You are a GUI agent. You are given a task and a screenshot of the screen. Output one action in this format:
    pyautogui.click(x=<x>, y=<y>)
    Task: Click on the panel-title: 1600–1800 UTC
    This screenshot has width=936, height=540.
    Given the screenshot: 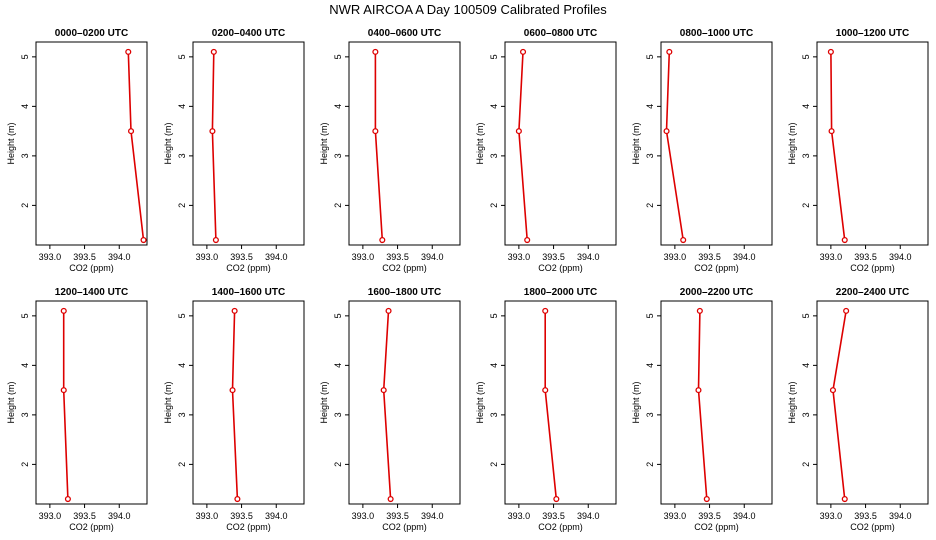 What is the action you would take?
    pyautogui.click(x=404, y=292)
    